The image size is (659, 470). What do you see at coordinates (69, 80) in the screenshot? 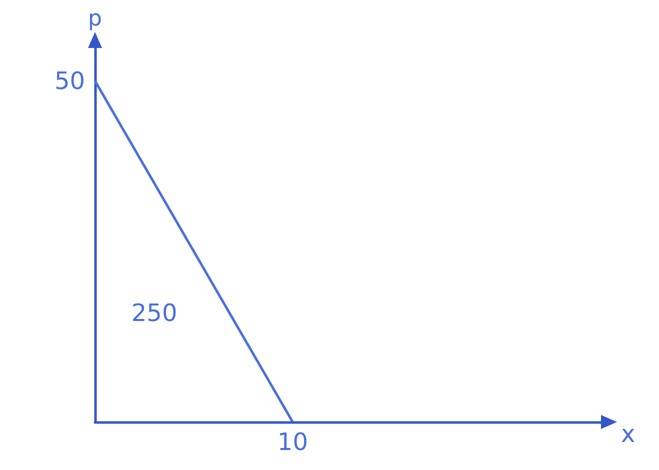
I see `annotation: 50` at bounding box center [69, 80].